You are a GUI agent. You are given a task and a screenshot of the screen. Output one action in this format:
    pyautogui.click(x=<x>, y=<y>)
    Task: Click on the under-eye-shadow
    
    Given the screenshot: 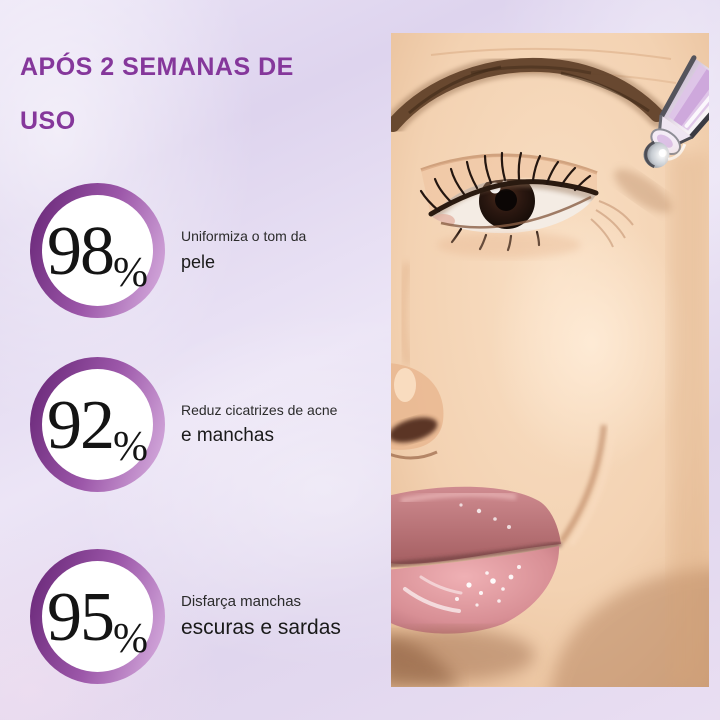 What is the action you would take?
    pyautogui.click(x=509, y=245)
    